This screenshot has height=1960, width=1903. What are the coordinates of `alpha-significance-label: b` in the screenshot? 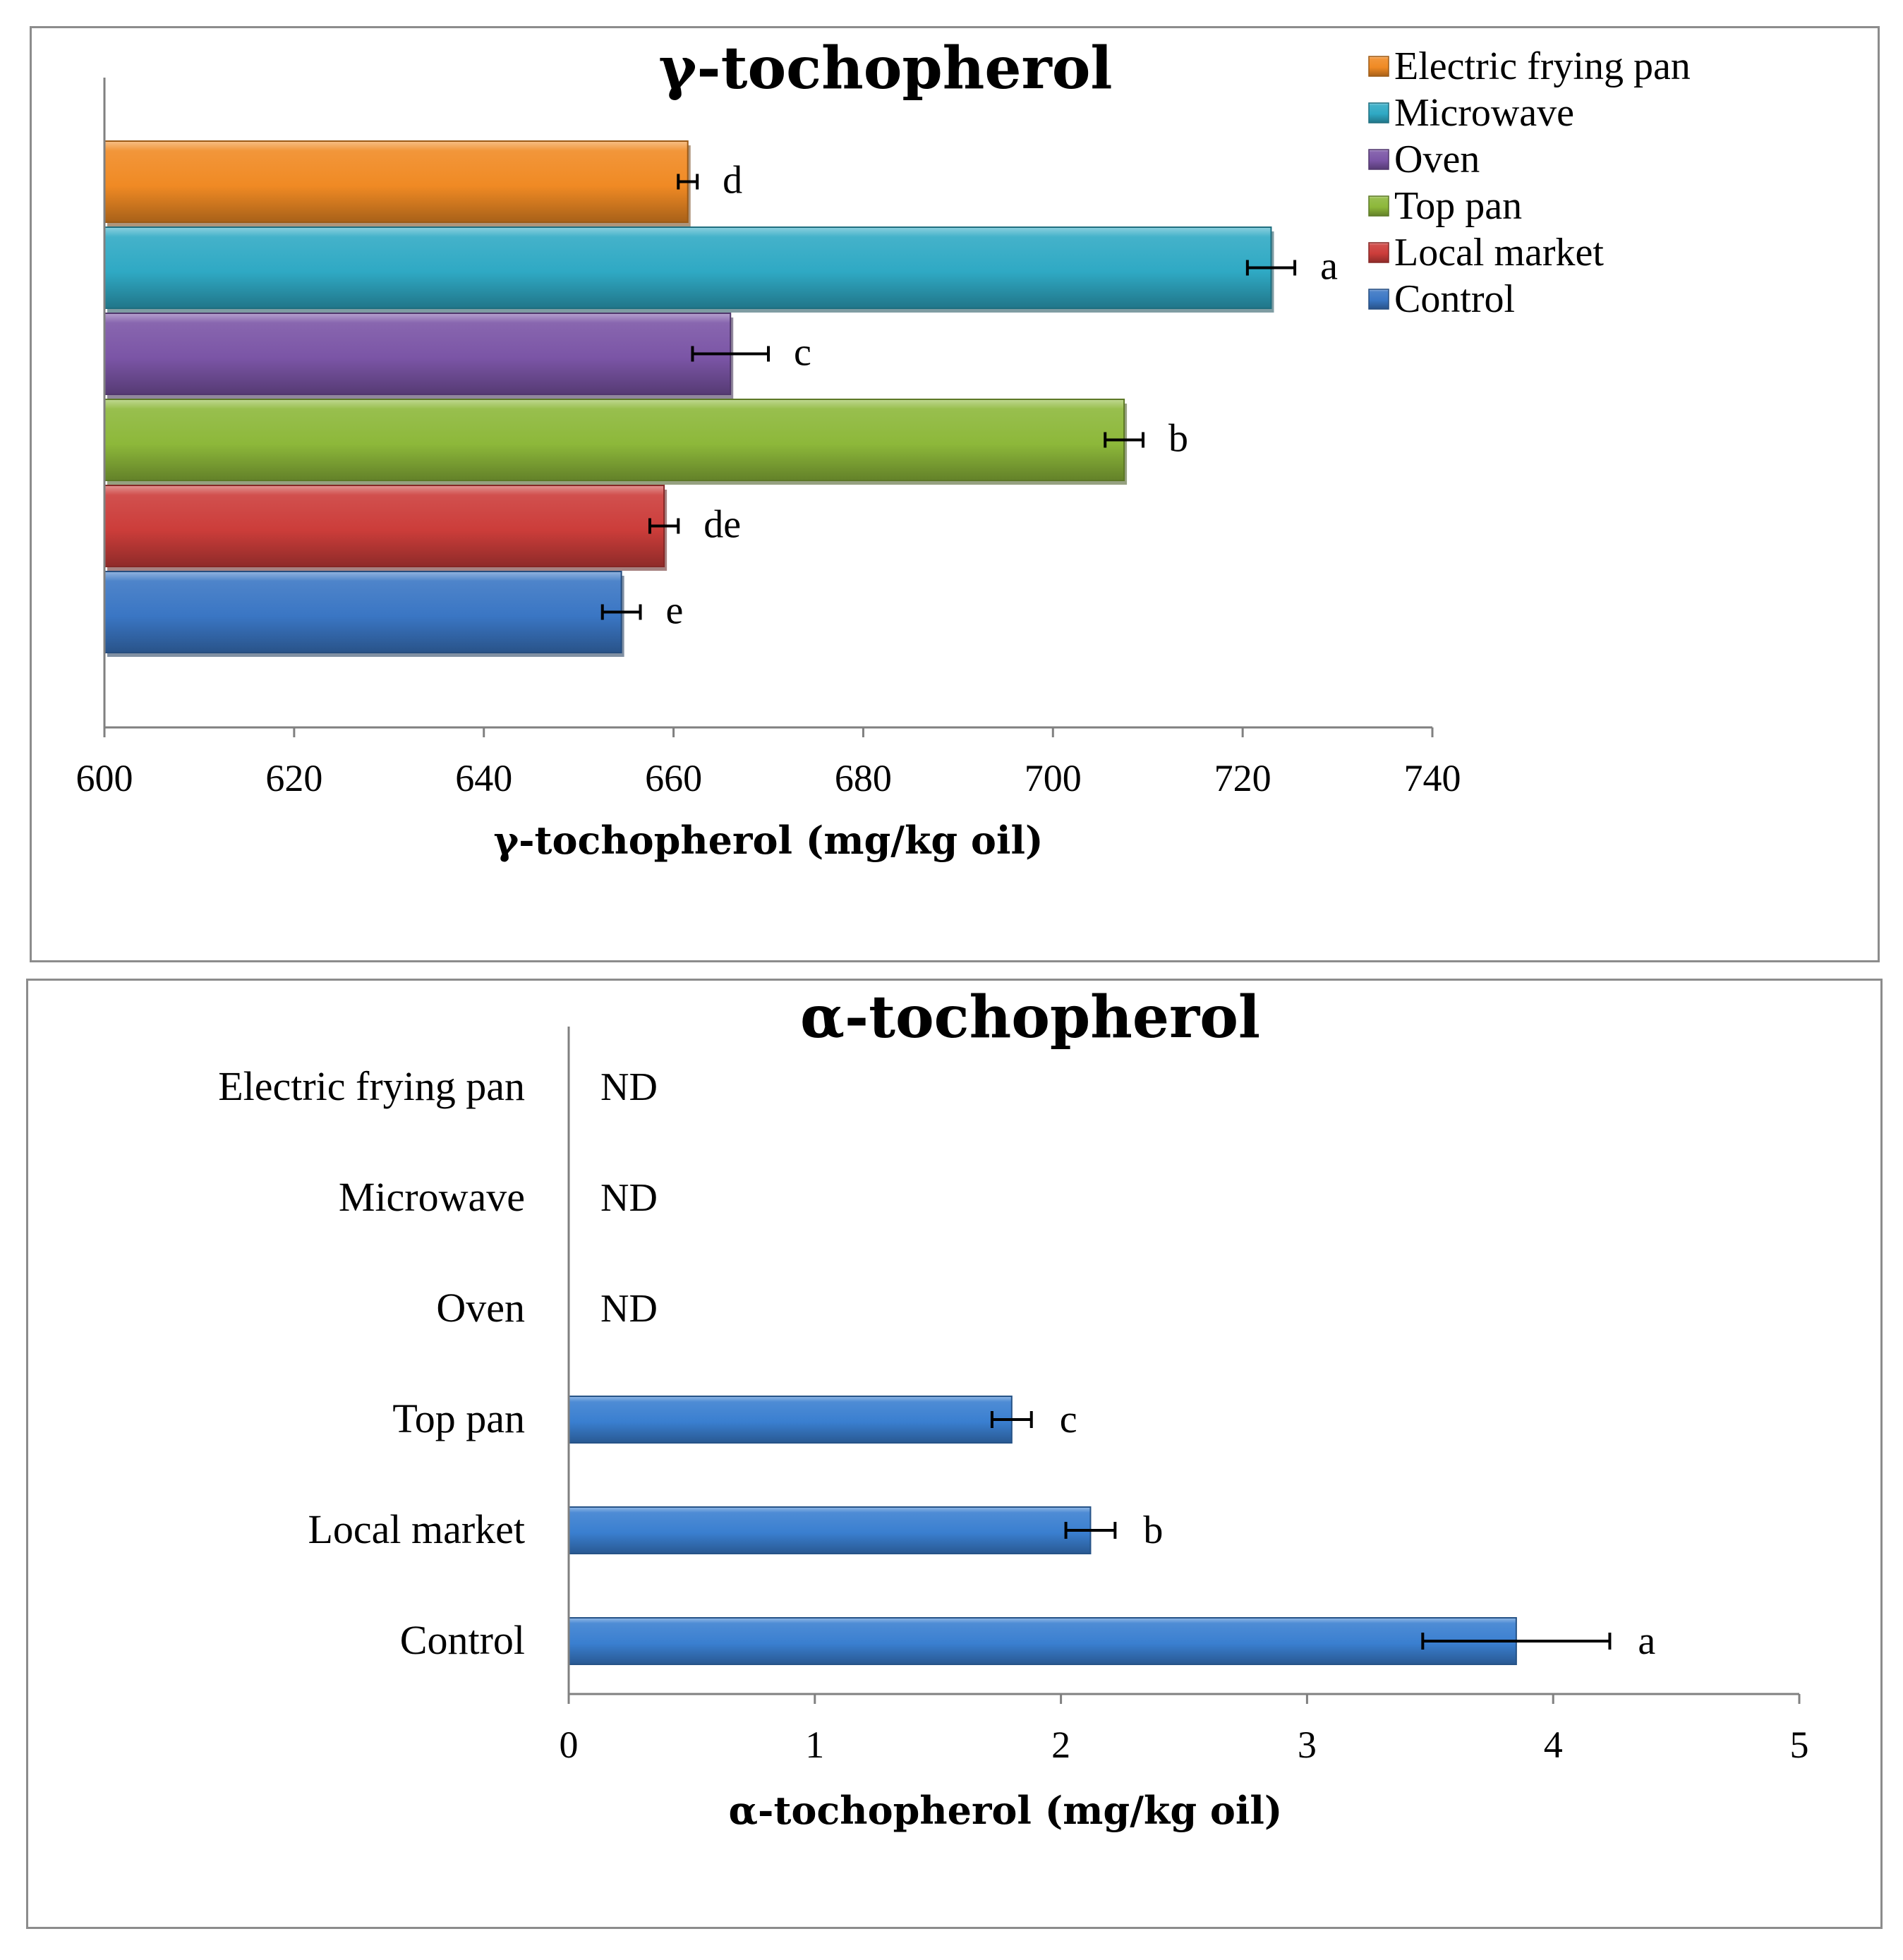 It's located at (1153, 1530).